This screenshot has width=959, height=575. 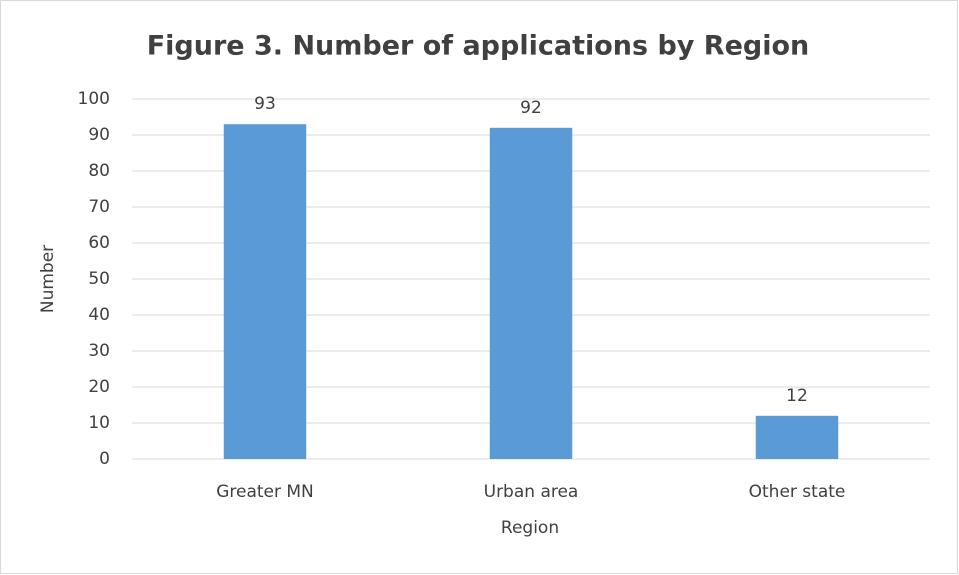 I want to click on x-tick-label: Urban area, so click(x=531, y=492).